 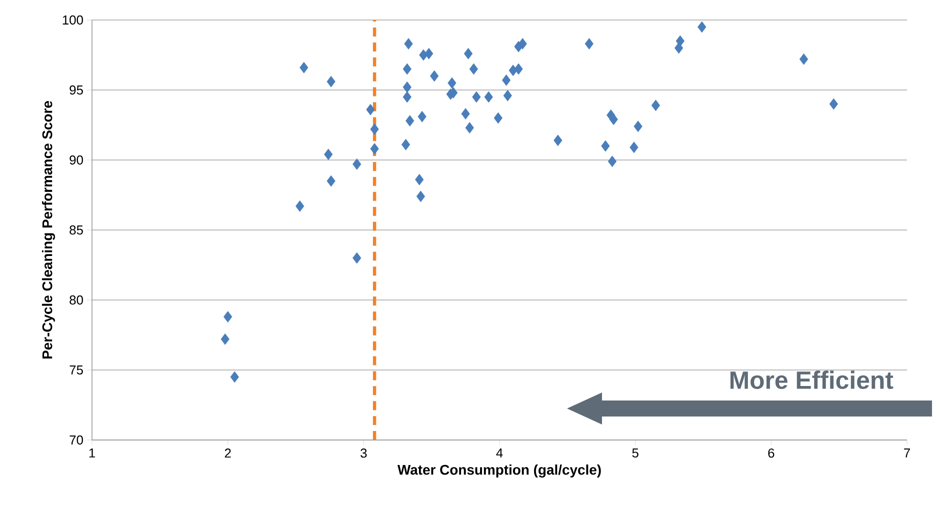 What do you see at coordinates (92, 453) in the screenshot?
I see `x-tick-label: 1` at bounding box center [92, 453].